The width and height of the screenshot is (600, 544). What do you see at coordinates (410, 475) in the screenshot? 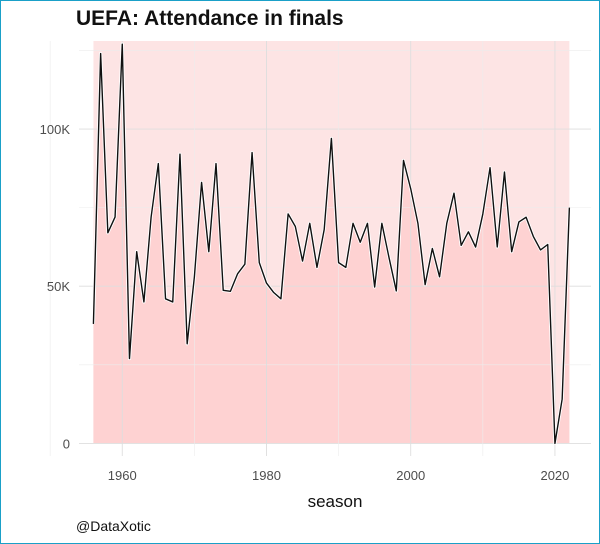
I see `x-tick-label: 2000` at bounding box center [410, 475].